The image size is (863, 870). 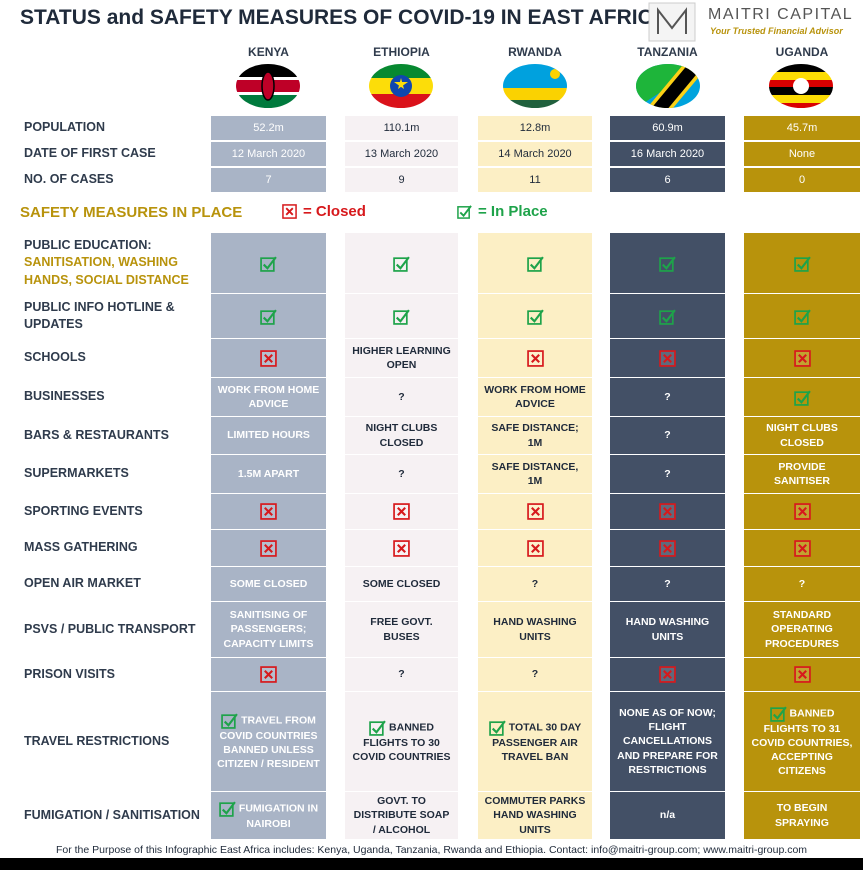 What do you see at coordinates (268, 435) in the screenshot?
I see `cell-text: LIMITED HOURS` at bounding box center [268, 435].